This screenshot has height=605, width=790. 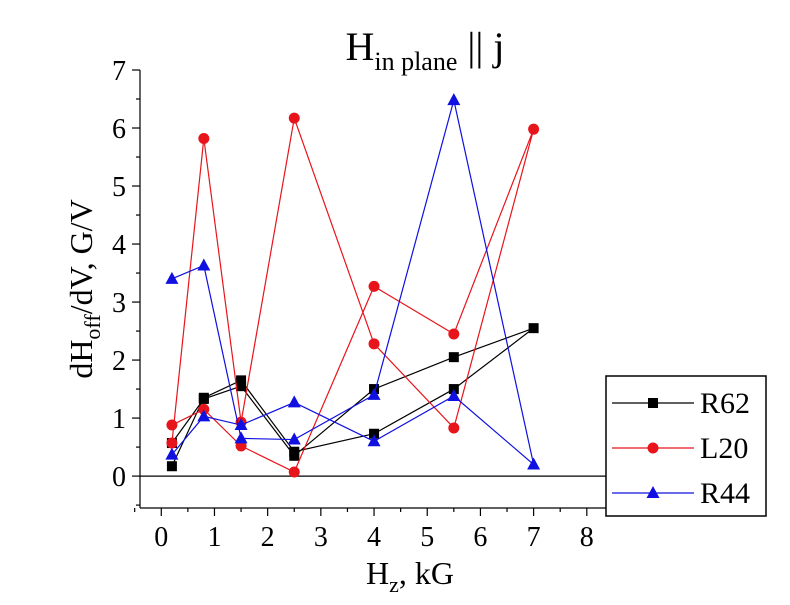 What do you see at coordinates (161, 537) in the screenshot?
I see `x-tick-label: 0` at bounding box center [161, 537].